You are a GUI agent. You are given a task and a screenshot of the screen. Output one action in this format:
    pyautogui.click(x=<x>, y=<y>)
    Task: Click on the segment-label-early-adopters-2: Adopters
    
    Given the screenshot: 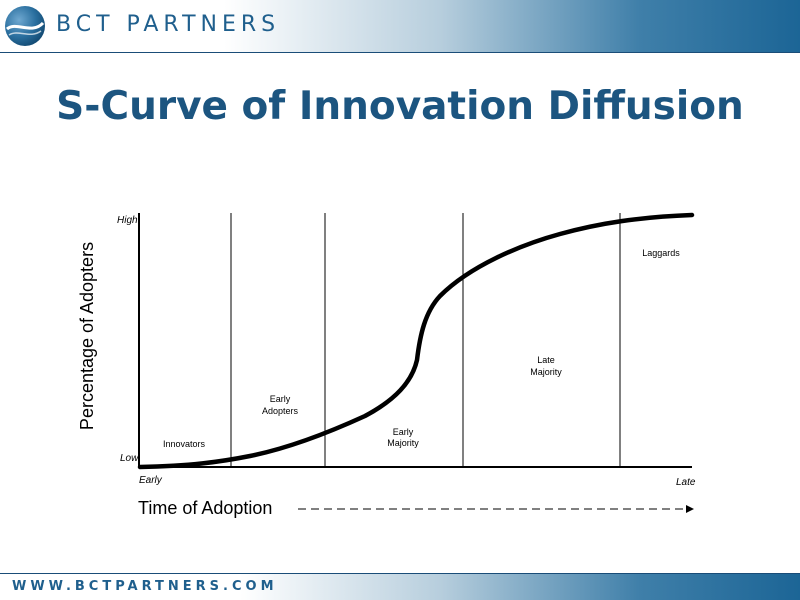 What is the action you would take?
    pyautogui.click(x=280, y=411)
    